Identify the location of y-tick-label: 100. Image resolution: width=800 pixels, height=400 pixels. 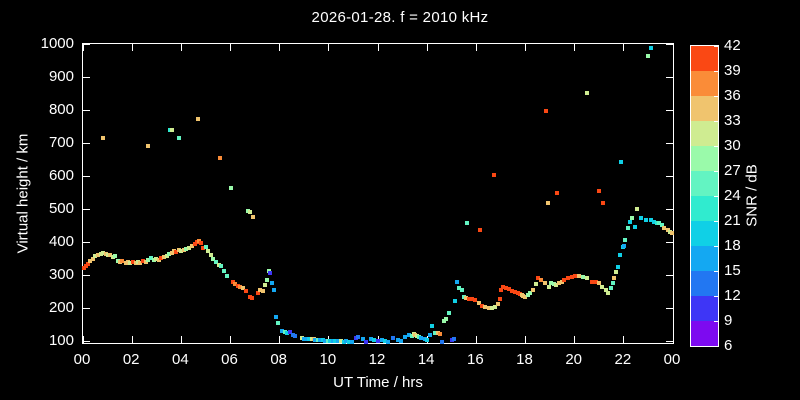
(61, 340).